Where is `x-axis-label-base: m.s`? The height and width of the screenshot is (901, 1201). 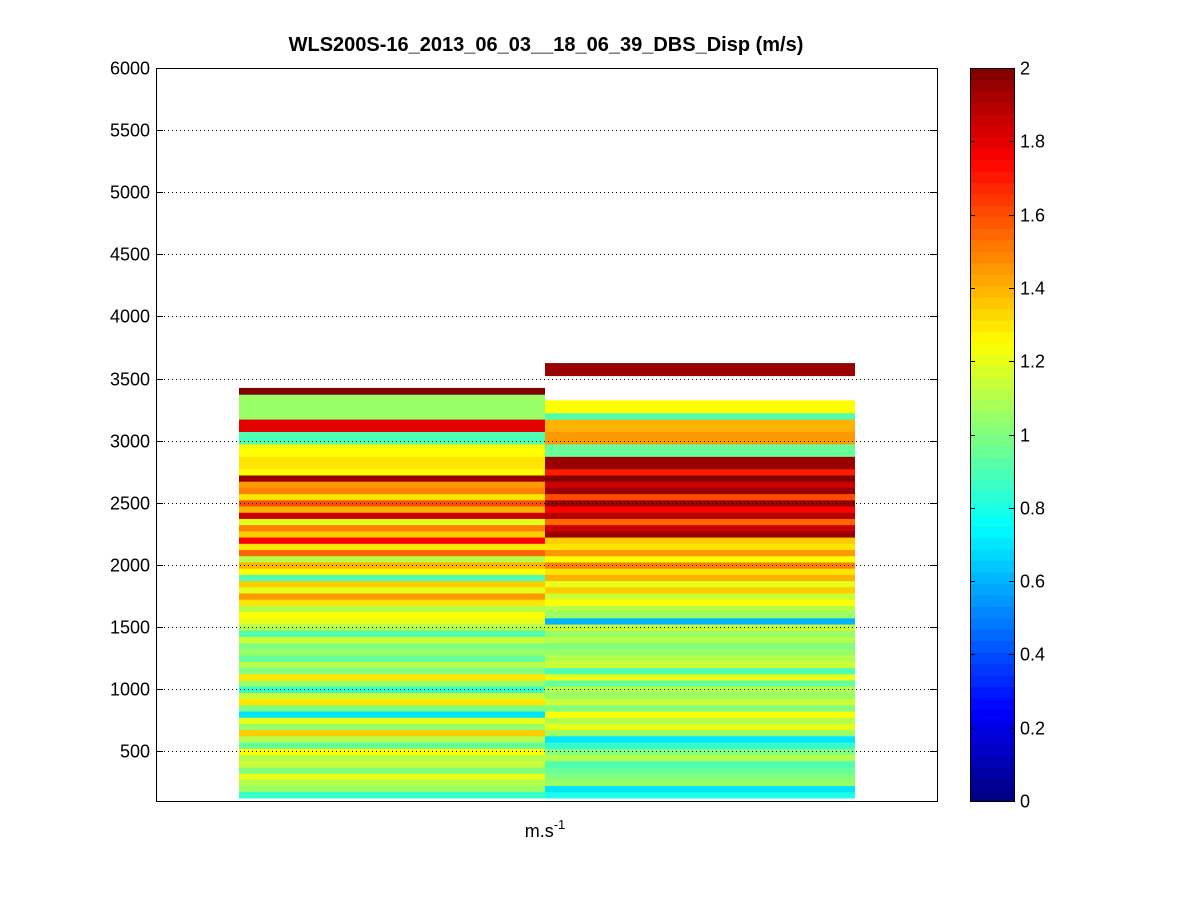 x-axis-label-base: m.s is located at coordinates (539, 831).